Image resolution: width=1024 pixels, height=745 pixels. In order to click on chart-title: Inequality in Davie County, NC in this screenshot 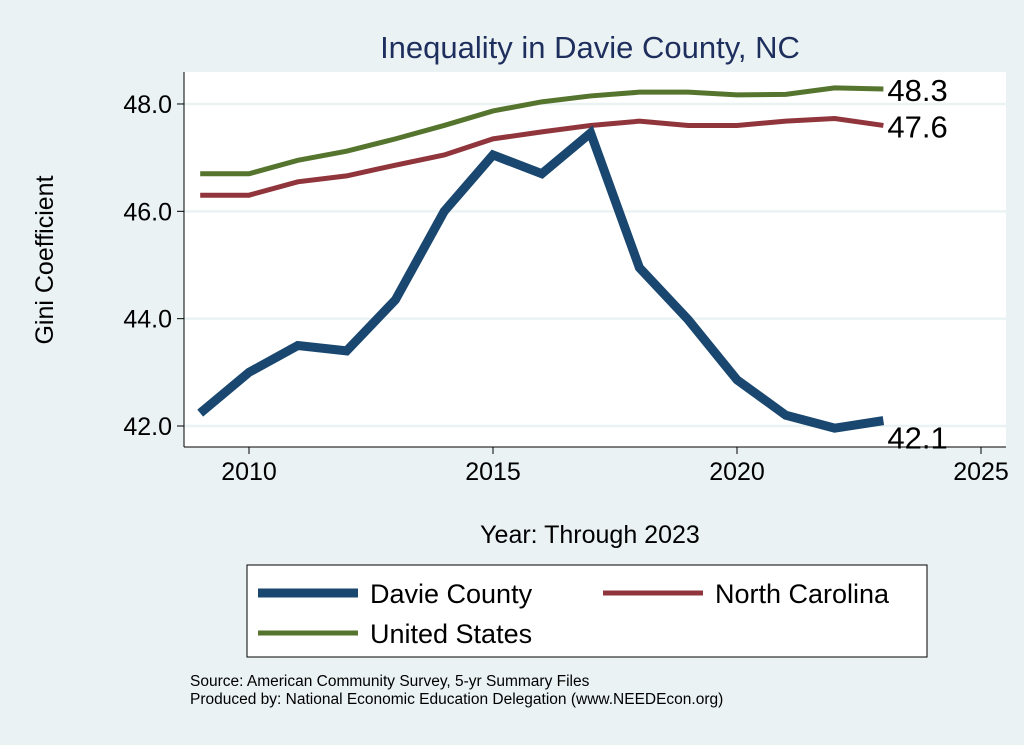, I will do `click(590, 47)`.